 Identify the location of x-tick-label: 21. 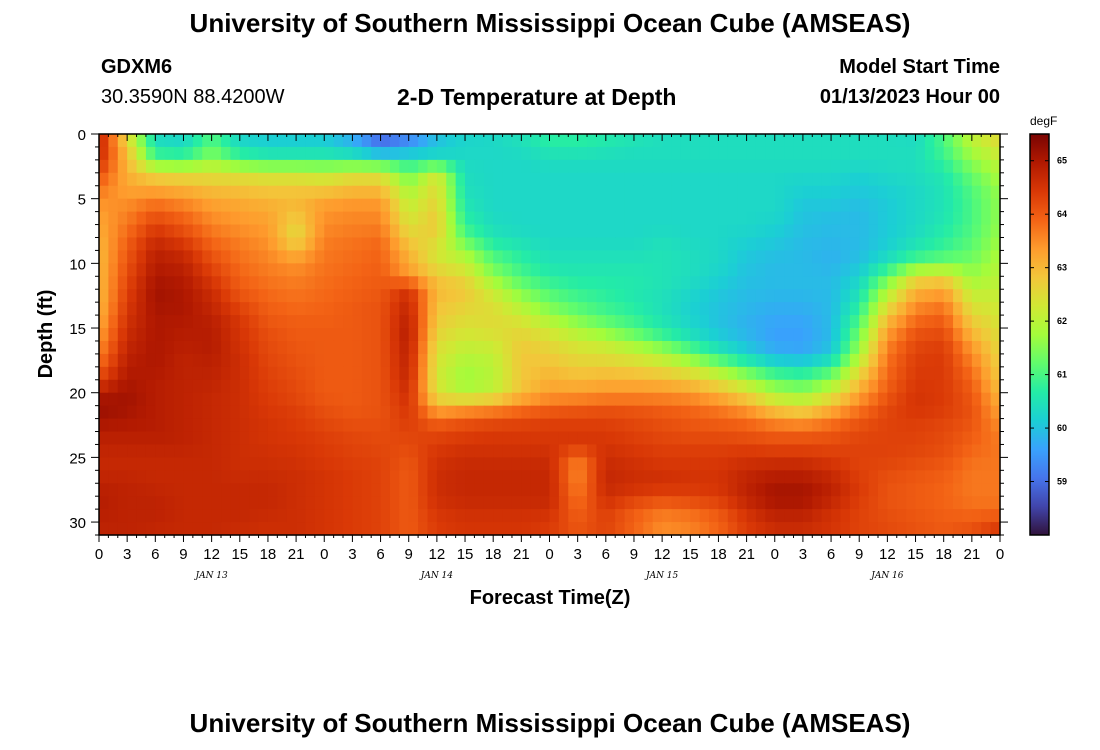
(972, 554).